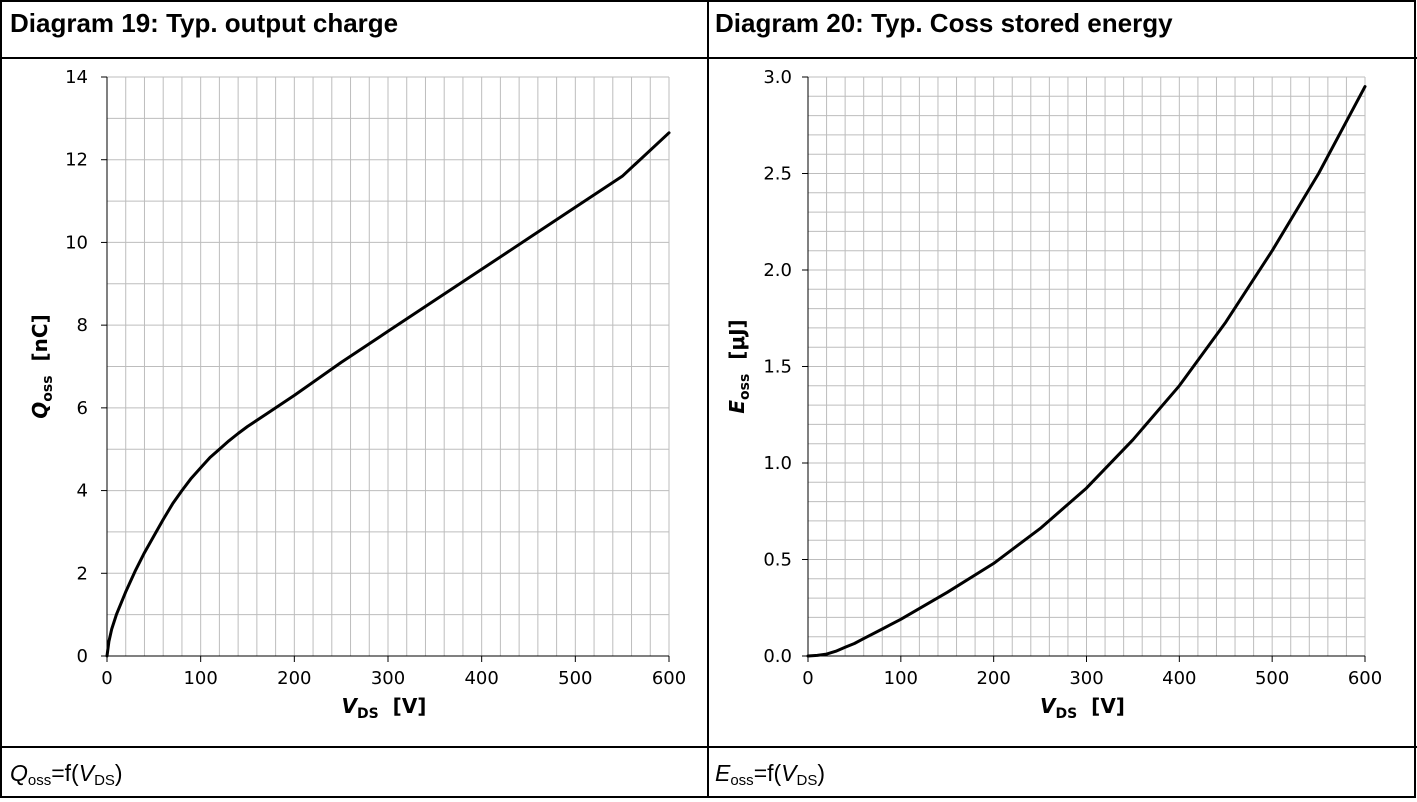 Image resolution: width=1417 pixels, height=802 pixels. What do you see at coordinates (104, 780) in the screenshot?
I see `caption-left-arg-sub: DS` at bounding box center [104, 780].